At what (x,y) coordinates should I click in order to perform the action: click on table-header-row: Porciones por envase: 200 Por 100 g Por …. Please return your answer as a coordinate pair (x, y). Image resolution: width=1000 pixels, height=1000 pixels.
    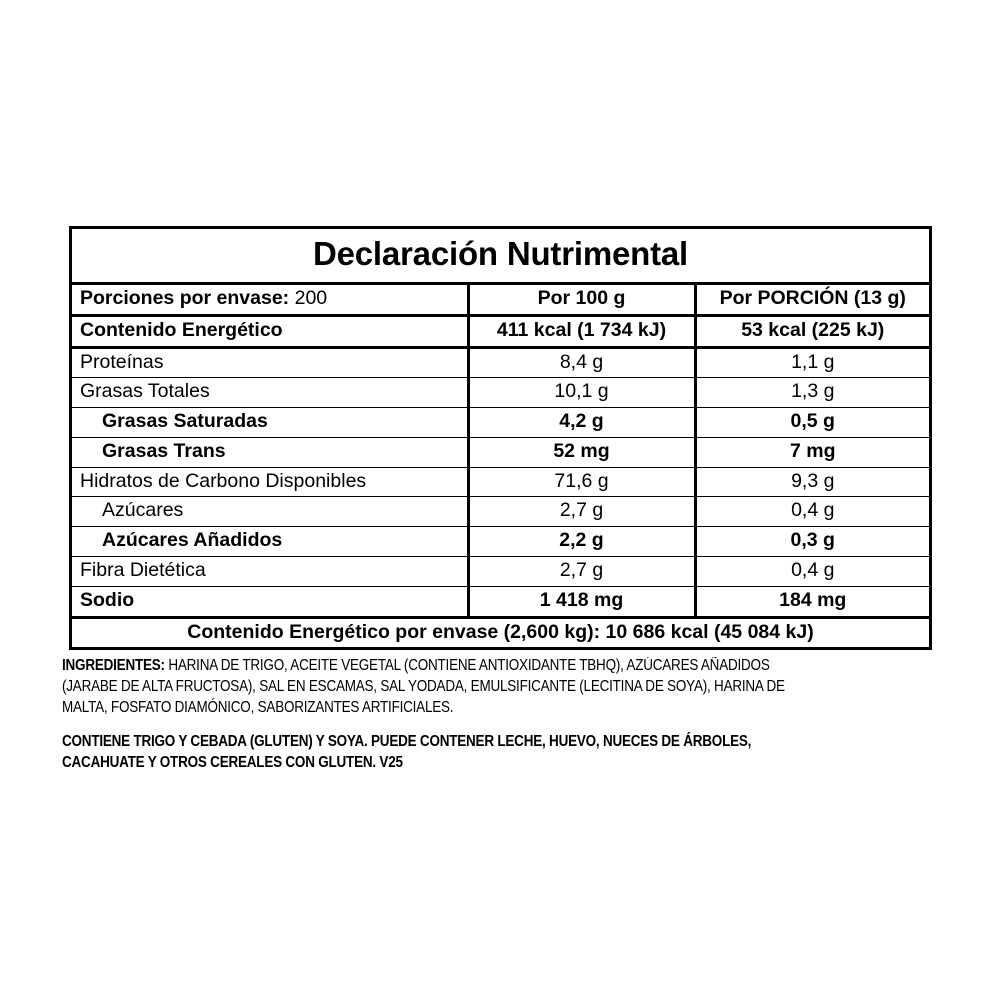
    Looking at the image, I should click on (500, 300).